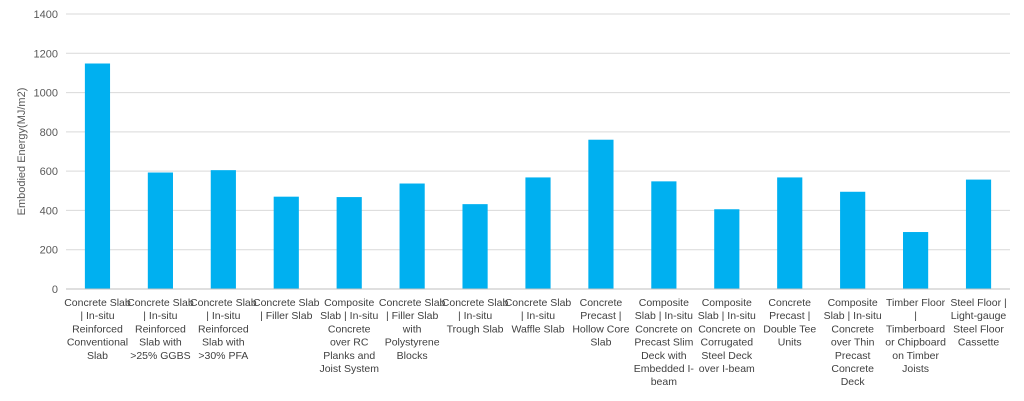 The image size is (1024, 401). Describe the element at coordinates (600, 329) in the screenshot. I see `x-category-label-line: Hollow Core` at that location.